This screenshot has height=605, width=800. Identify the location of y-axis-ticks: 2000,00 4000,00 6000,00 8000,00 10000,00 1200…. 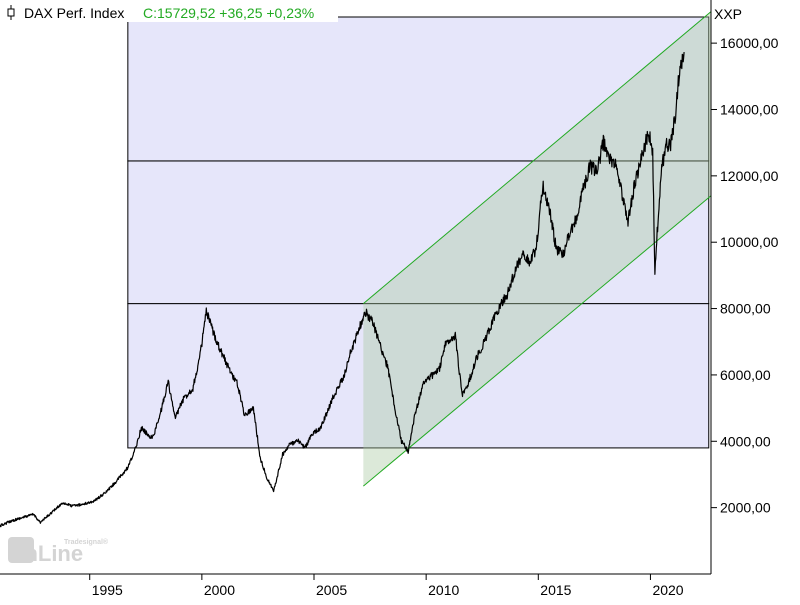
(745, 275).